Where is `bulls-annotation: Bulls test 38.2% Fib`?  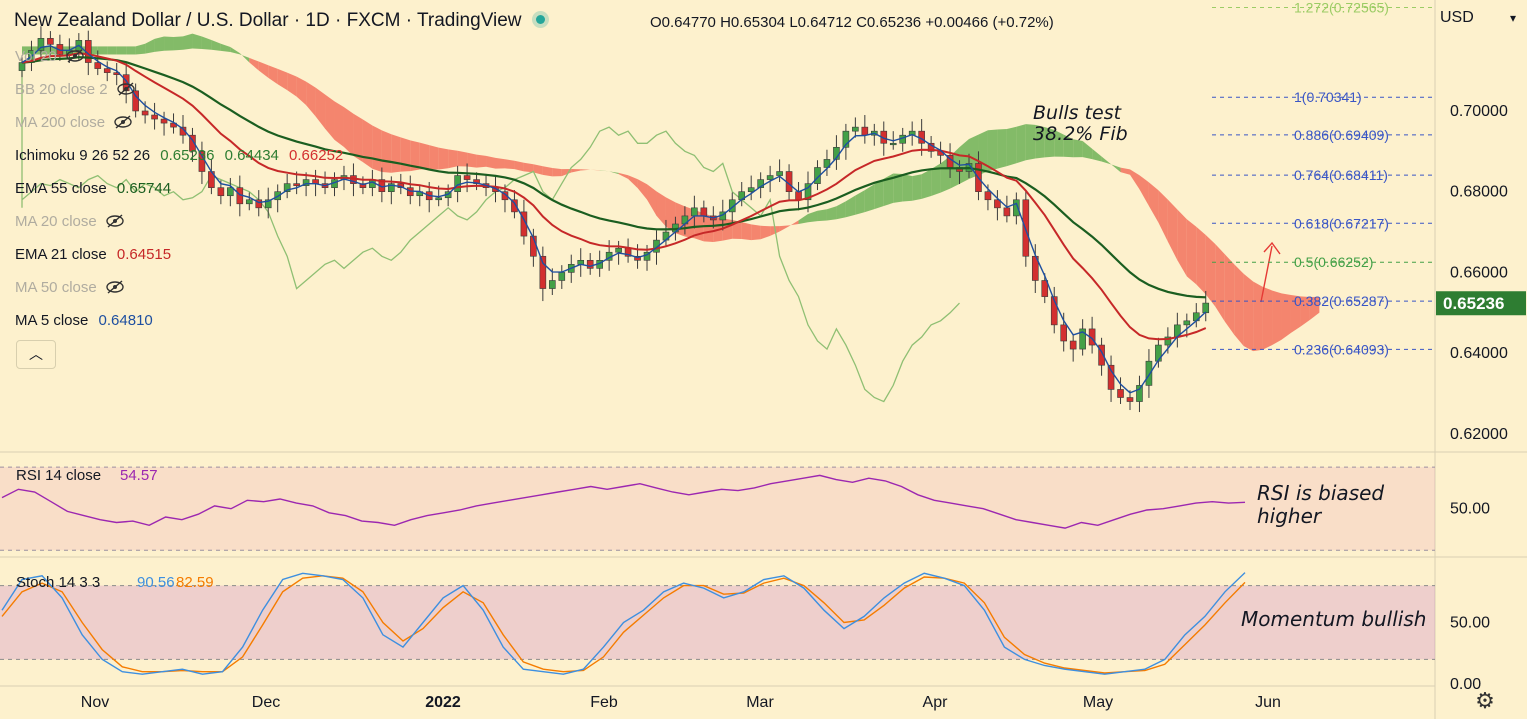 bulls-annotation: Bulls test 38.2% Fib is located at coordinates (1080, 124).